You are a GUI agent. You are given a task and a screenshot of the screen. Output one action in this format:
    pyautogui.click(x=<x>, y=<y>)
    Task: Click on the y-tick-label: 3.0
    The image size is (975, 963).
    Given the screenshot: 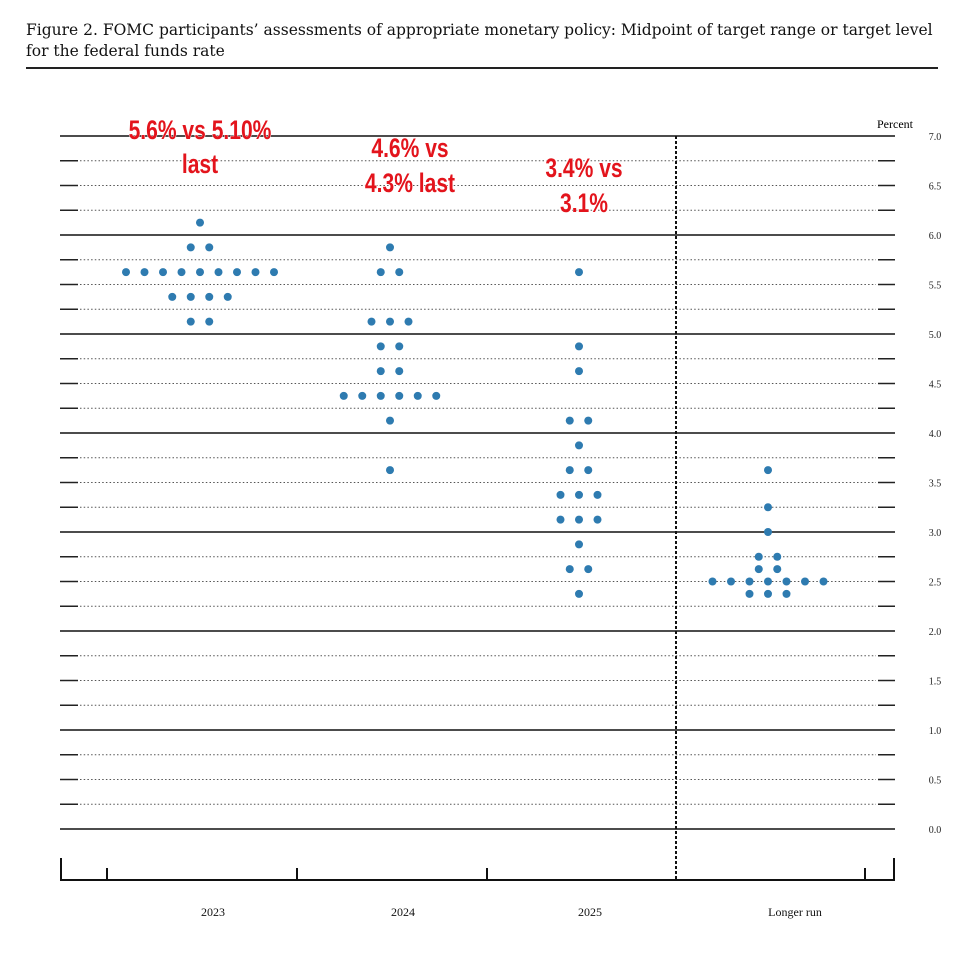 What is the action you would take?
    pyautogui.click(x=935, y=533)
    